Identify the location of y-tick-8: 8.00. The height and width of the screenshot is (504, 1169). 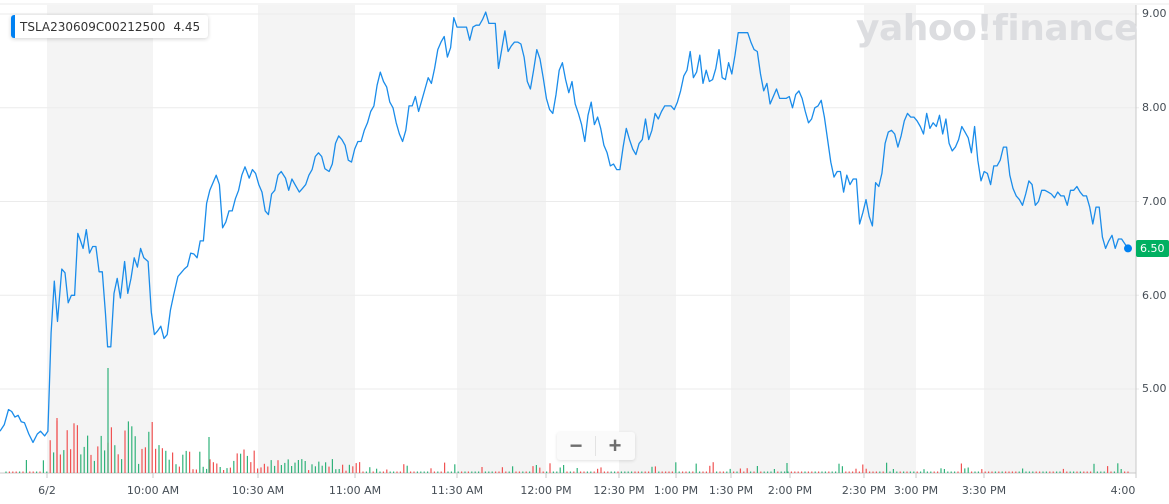
(1154, 107).